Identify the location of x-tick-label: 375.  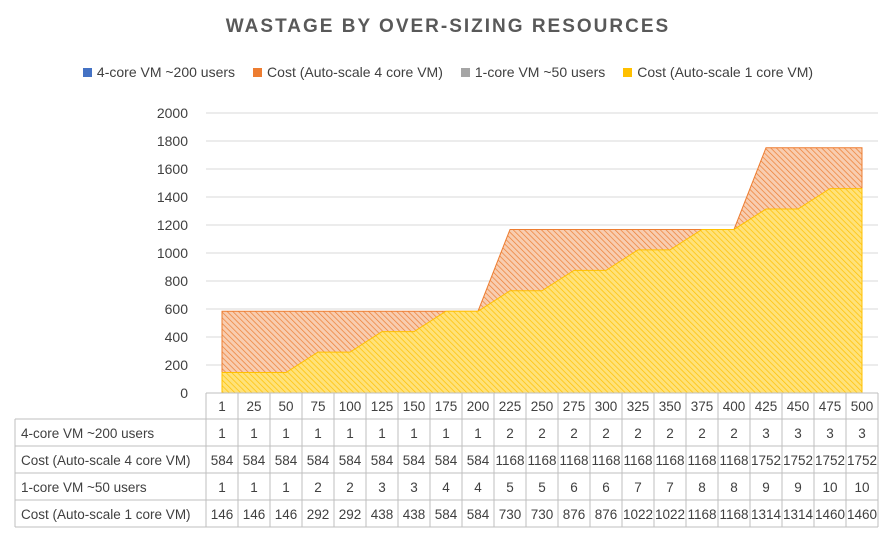
(702, 406).